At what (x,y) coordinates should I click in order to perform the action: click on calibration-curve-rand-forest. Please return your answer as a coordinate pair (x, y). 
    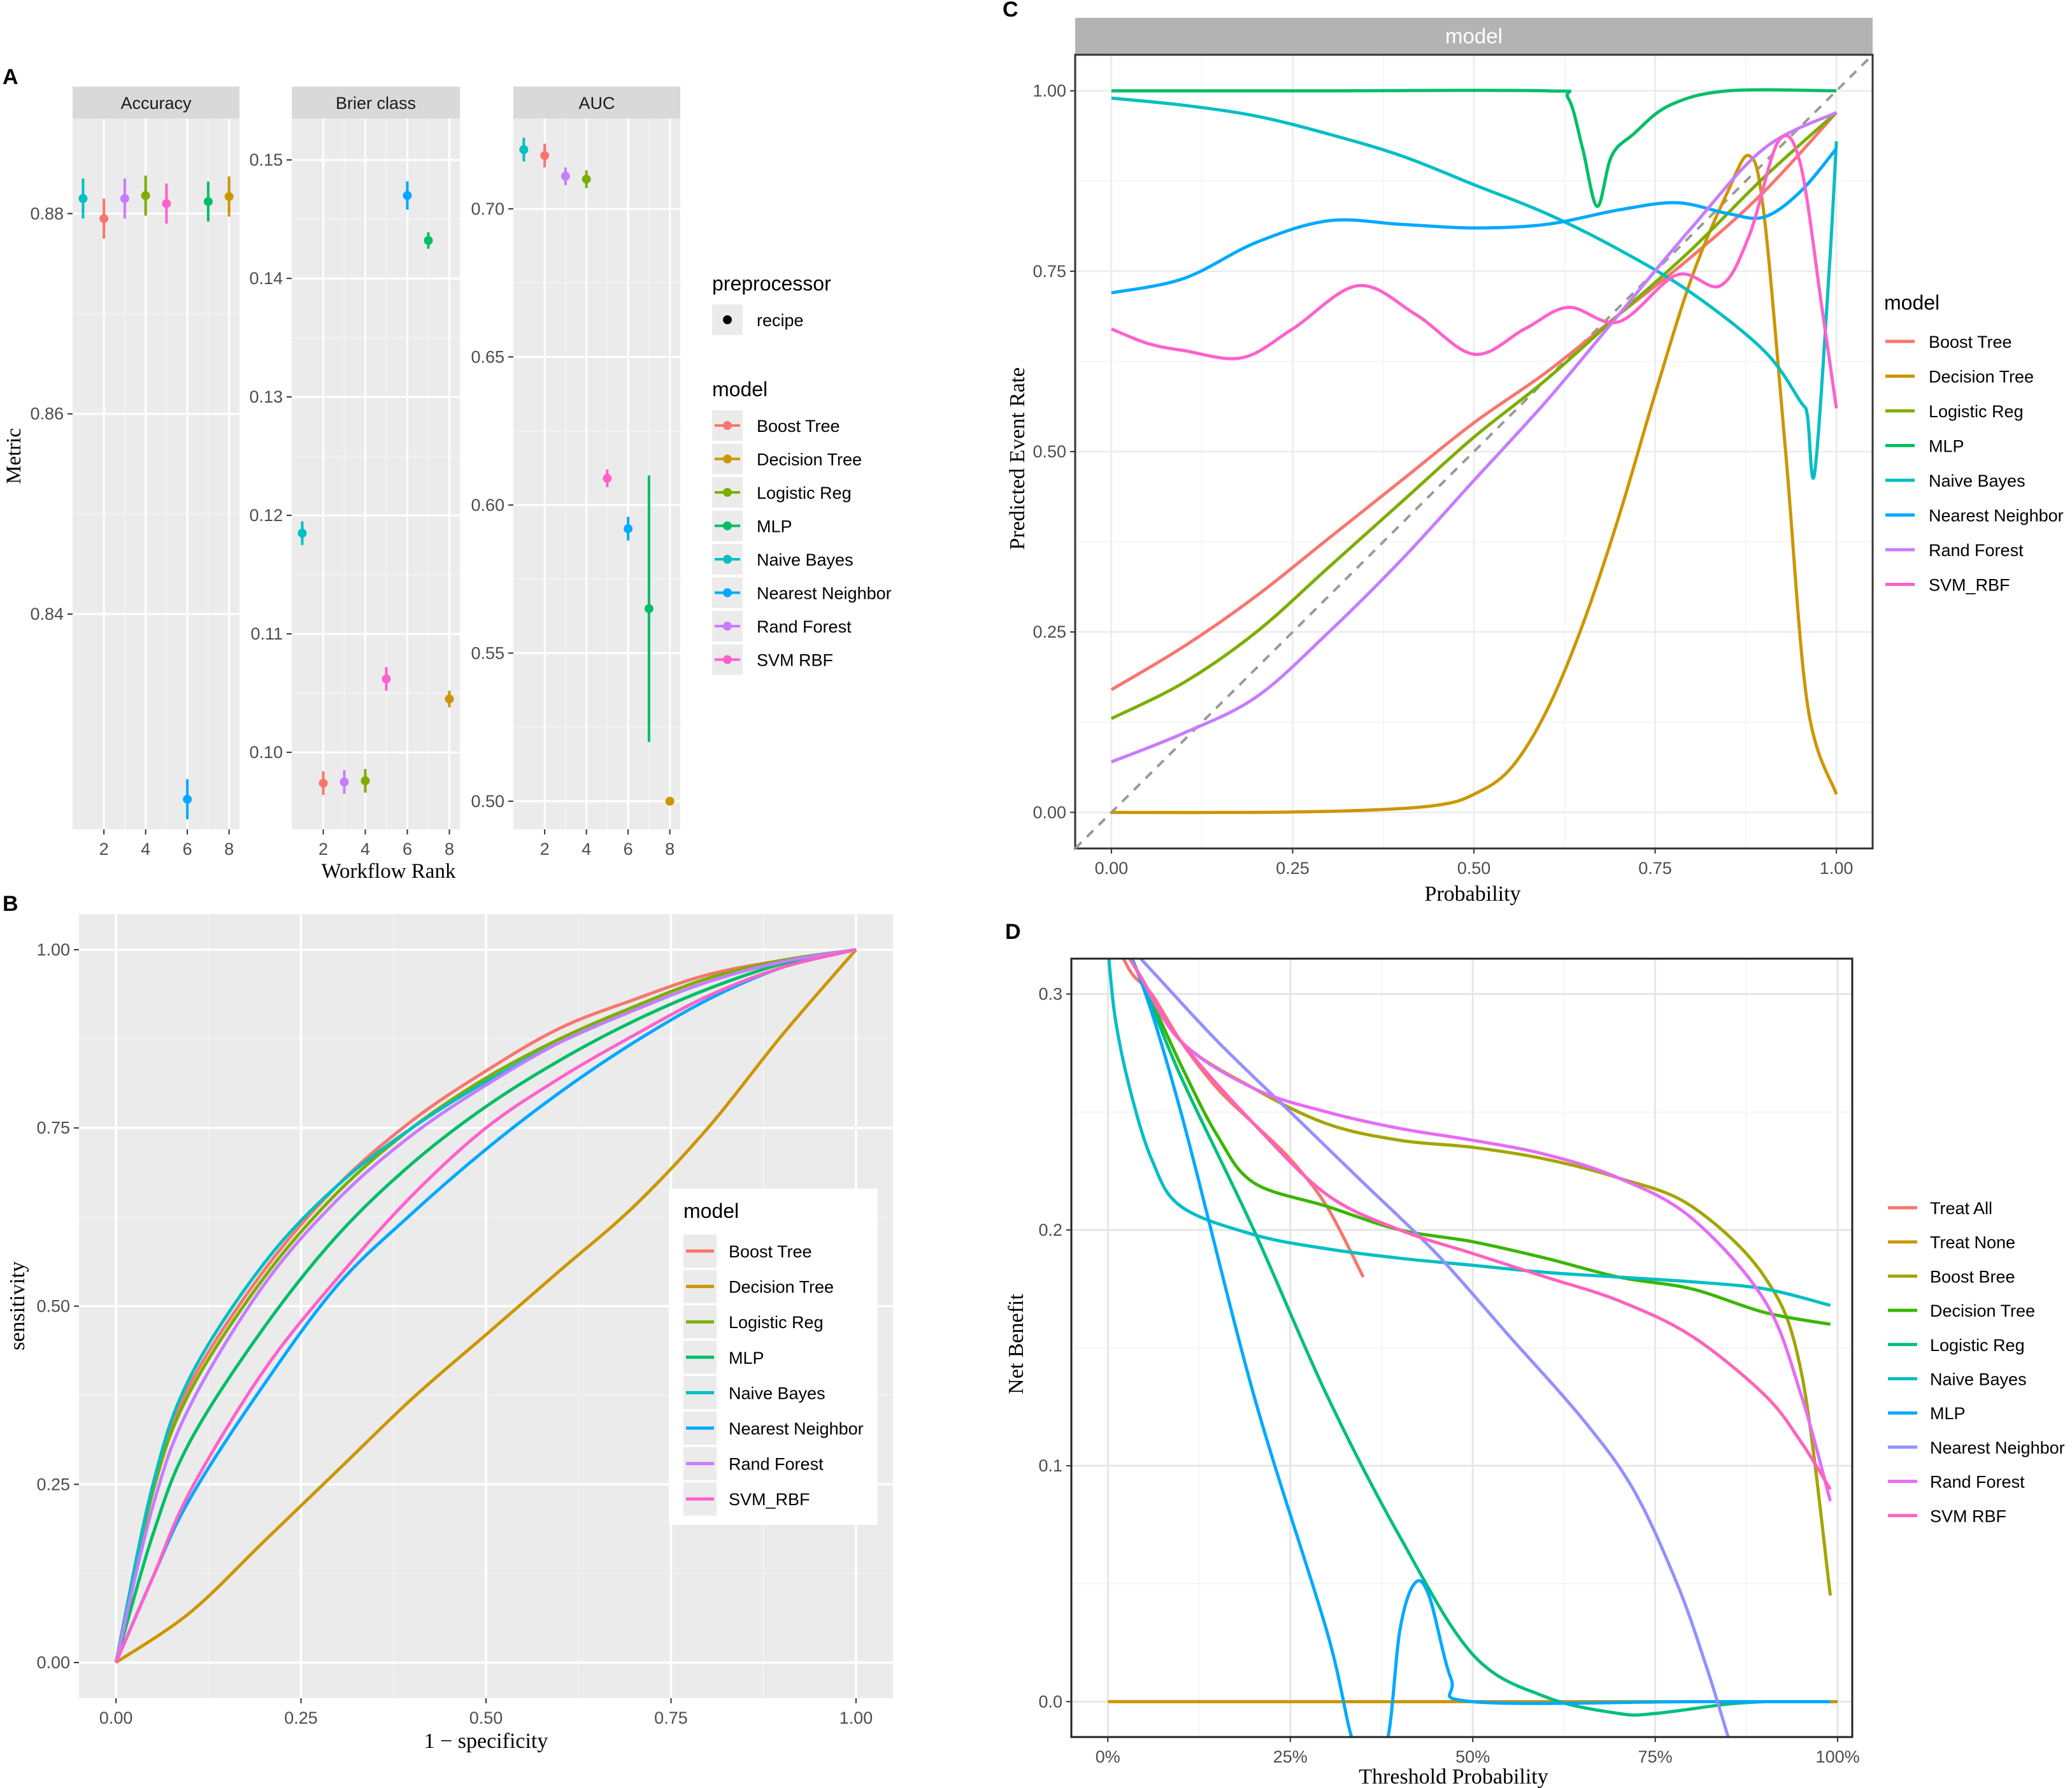
    Looking at the image, I should click on (1474, 437).